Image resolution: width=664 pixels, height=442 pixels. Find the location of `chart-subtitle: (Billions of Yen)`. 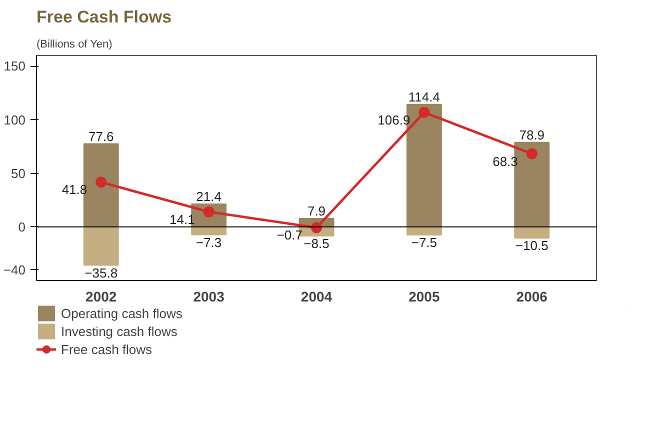

chart-subtitle: (Billions of Yen) is located at coordinates (74, 44).